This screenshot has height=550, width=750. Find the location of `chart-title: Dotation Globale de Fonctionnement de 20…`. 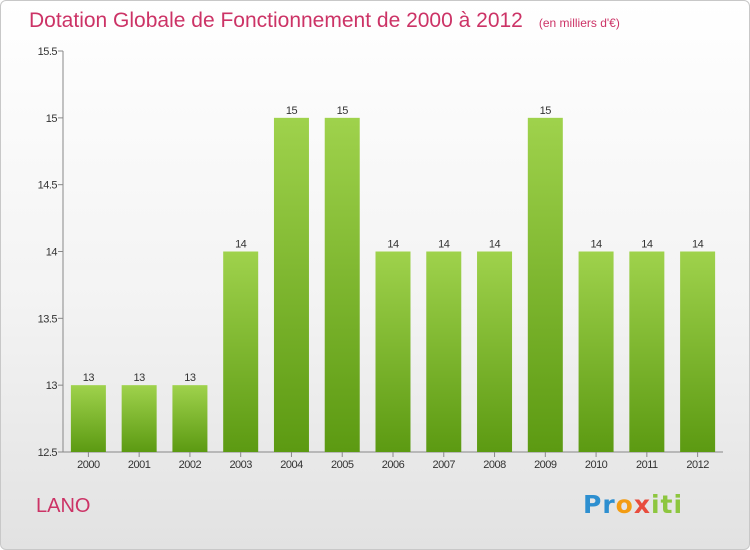

chart-title: Dotation Globale de Fonctionnement de 20… is located at coordinates (324, 21).